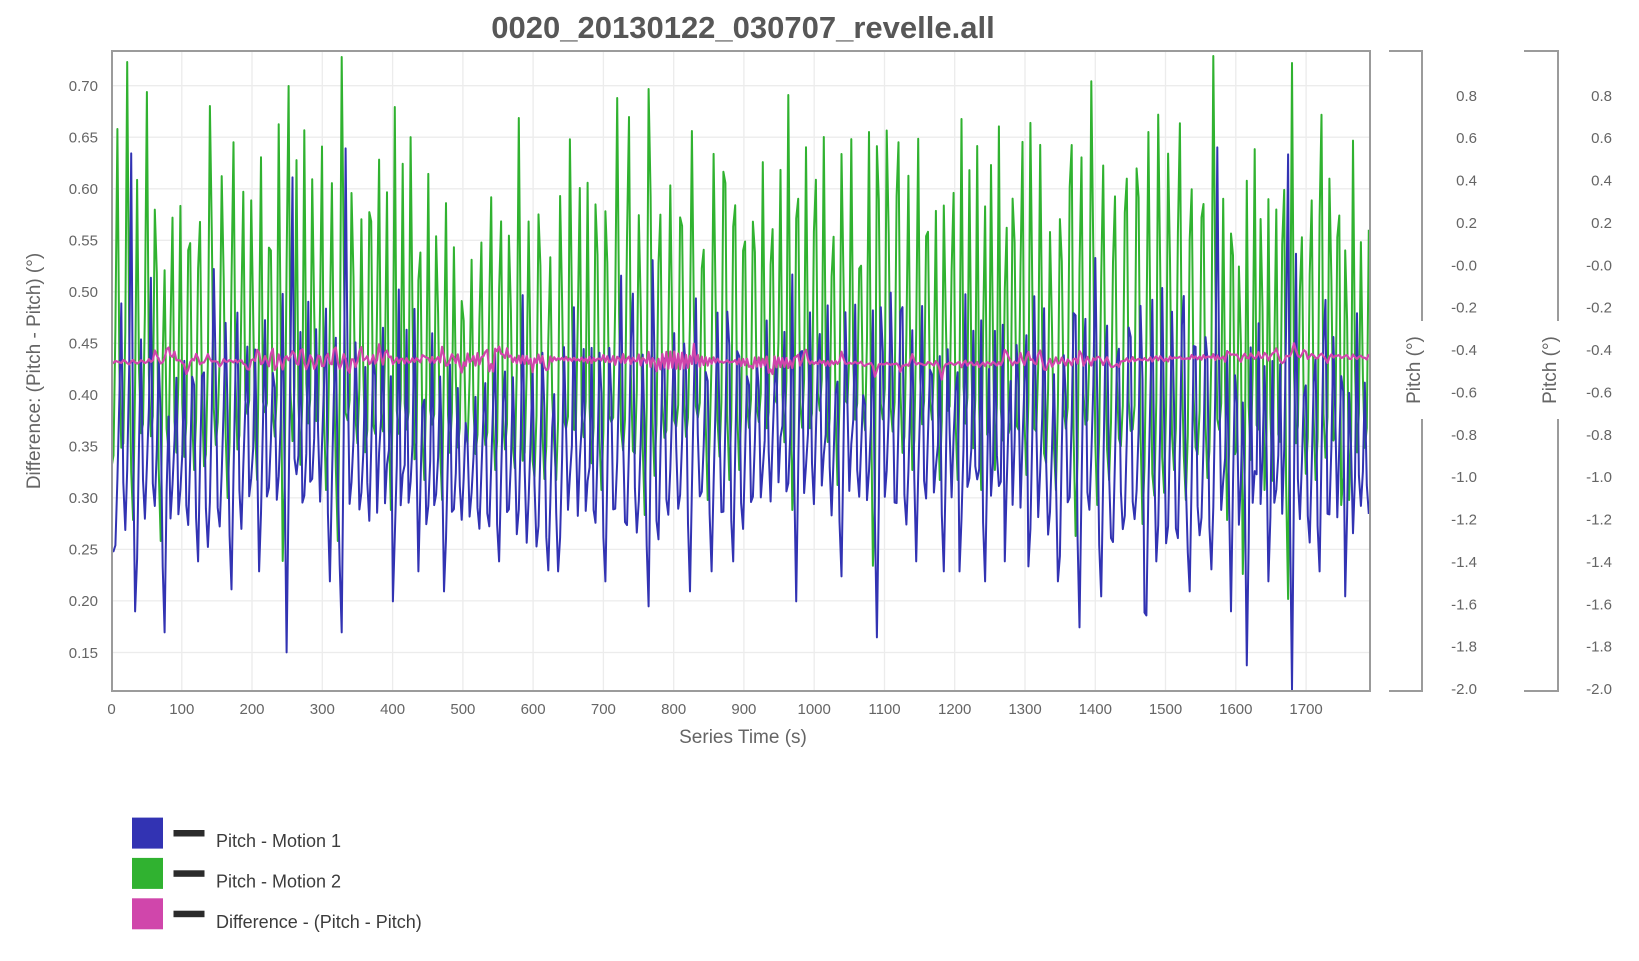  What do you see at coordinates (743, 737) in the screenshot?
I see `svg-text: Series Time (s)` at bounding box center [743, 737].